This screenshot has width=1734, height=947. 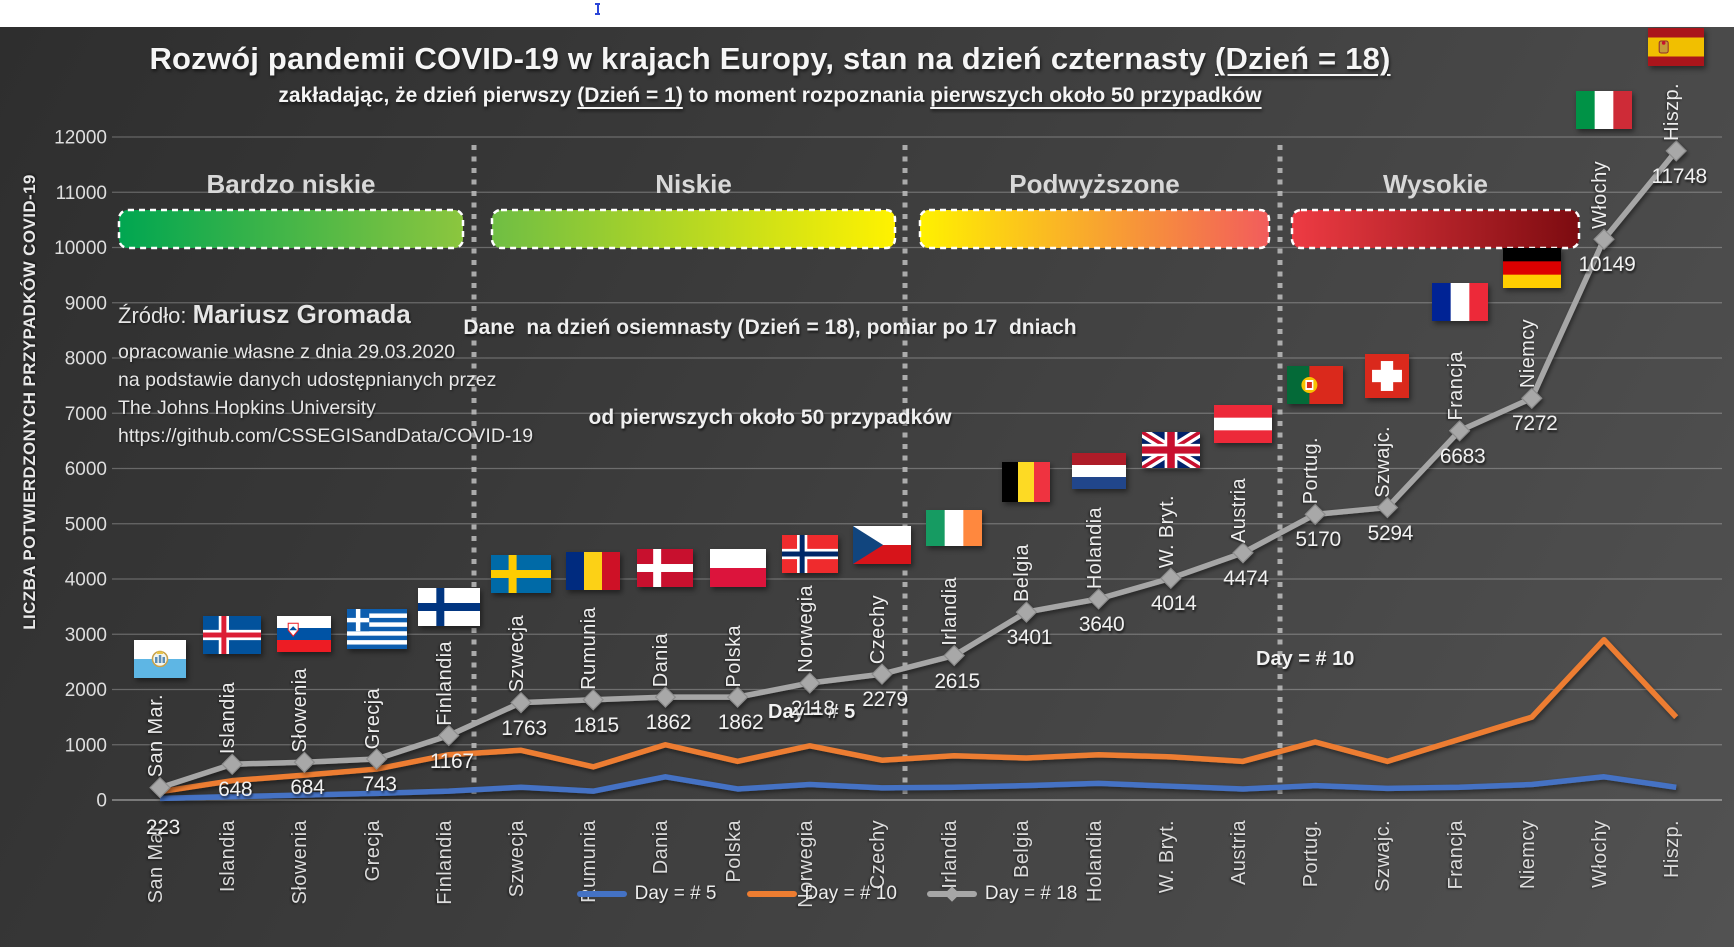 I want to click on flag-icon-norwegia, so click(x=809, y=553).